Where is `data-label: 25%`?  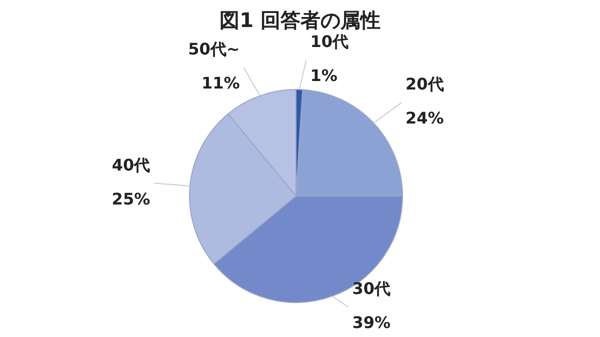 data-label: 25% is located at coordinates (131, 198).